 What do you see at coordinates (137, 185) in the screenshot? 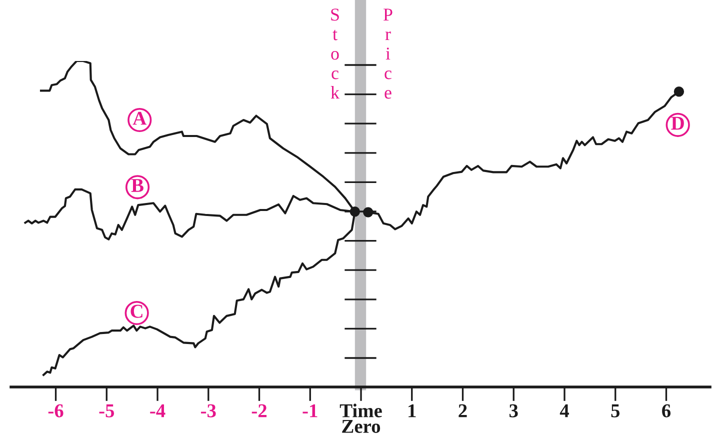
I see `series-label: B` at bounding box center [137, 185].